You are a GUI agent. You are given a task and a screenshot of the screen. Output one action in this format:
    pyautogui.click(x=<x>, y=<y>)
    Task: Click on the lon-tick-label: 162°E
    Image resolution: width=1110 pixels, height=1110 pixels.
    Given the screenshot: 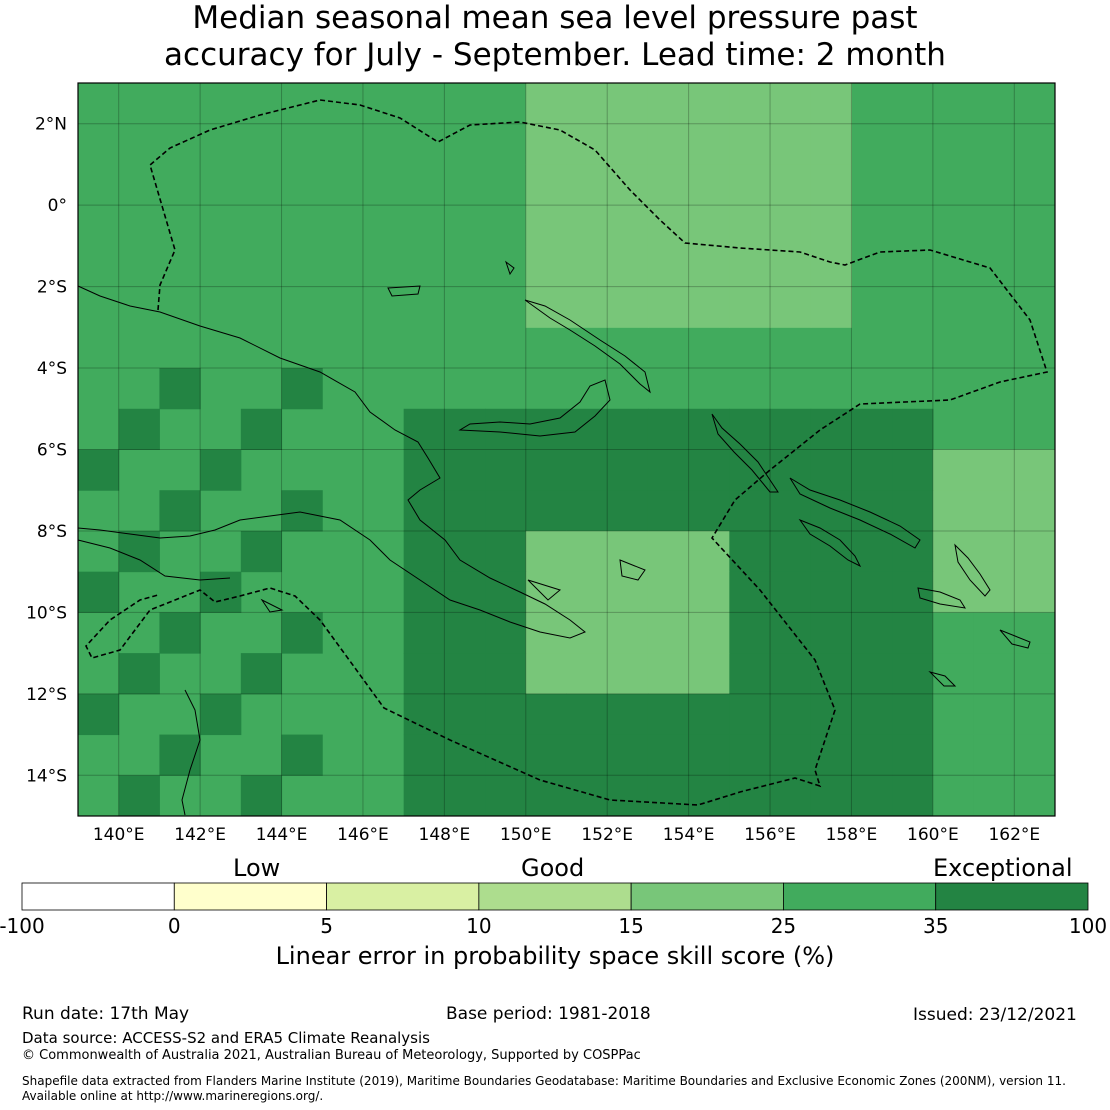 What is the action you would take?
    pyautogui.click(x=1014, y=835)
    